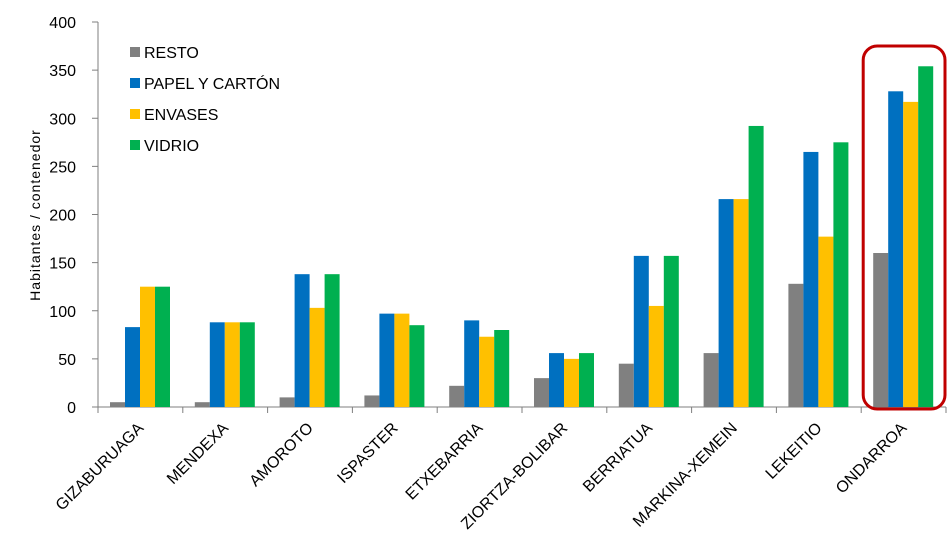 This screenshot has height=547, width=949. I want to click on y-tick-label: 250, so click(62, 167).